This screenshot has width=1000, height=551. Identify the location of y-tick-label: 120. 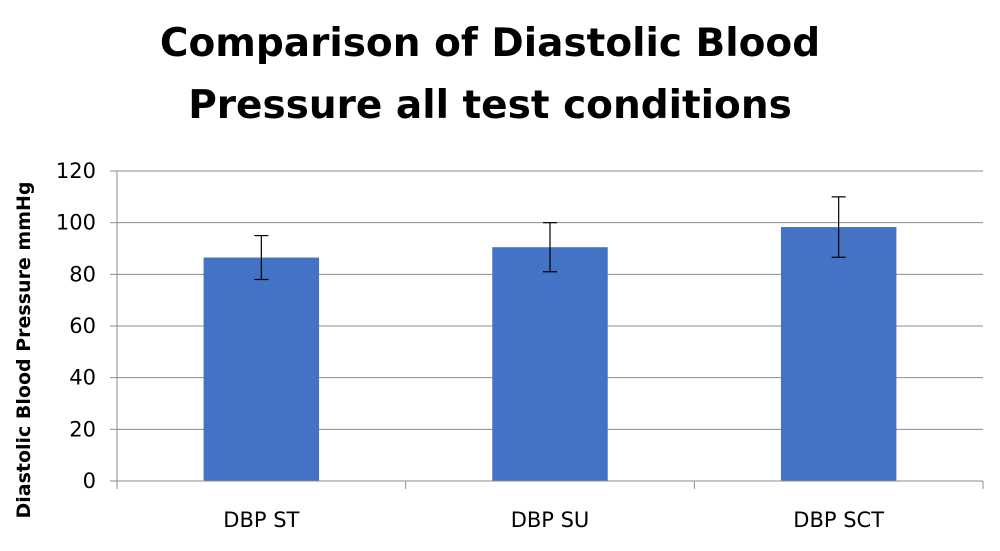
(76, 171).